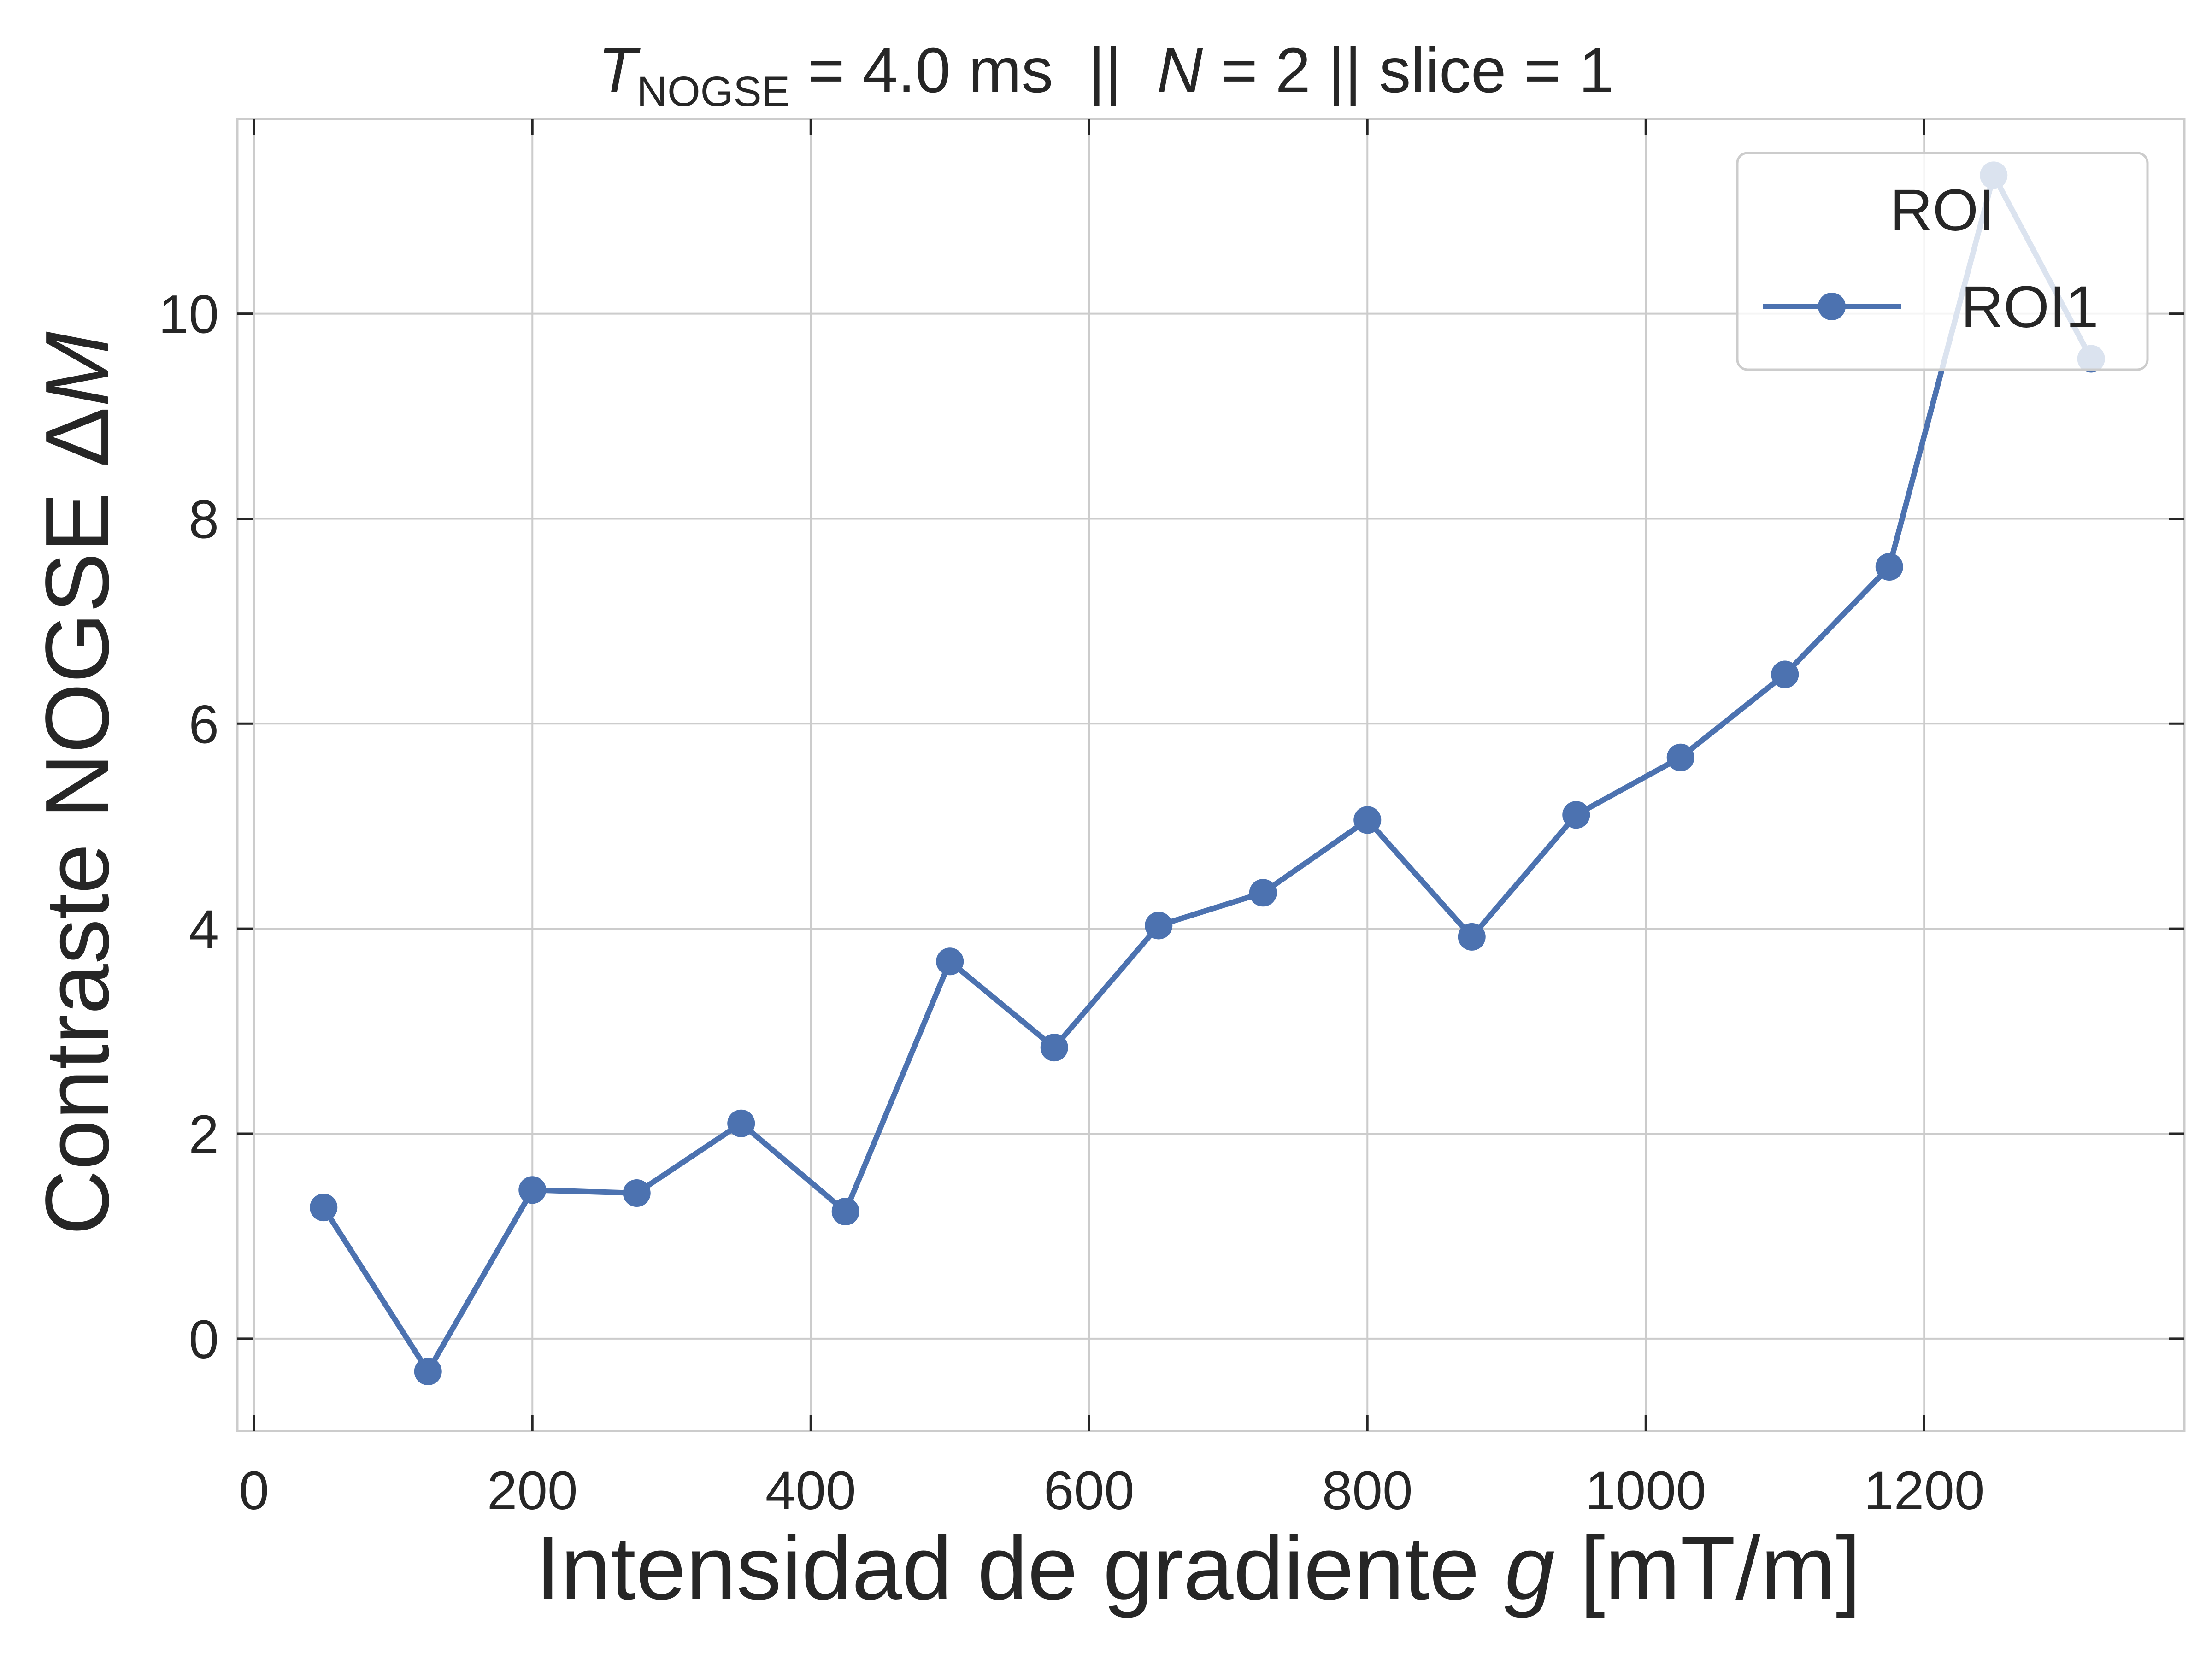  Describe the element at coordinates (1832, 306) in the screenshot. I see `legend-marker` at that location.